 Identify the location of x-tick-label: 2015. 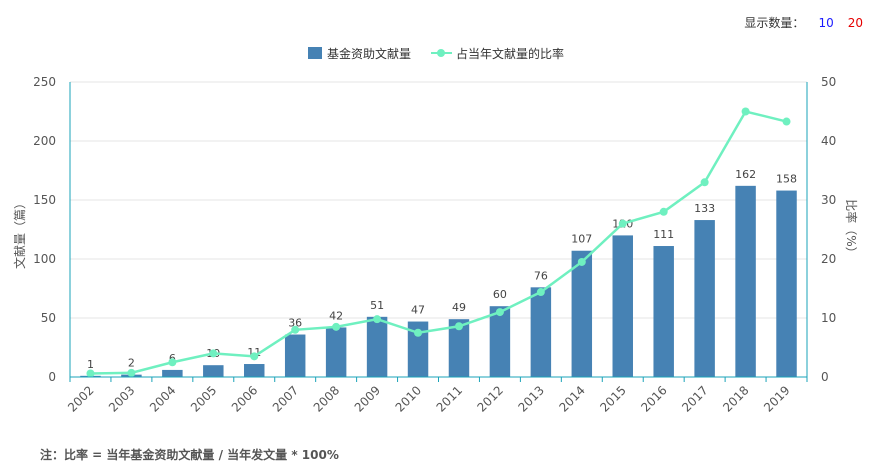
(612, 398).